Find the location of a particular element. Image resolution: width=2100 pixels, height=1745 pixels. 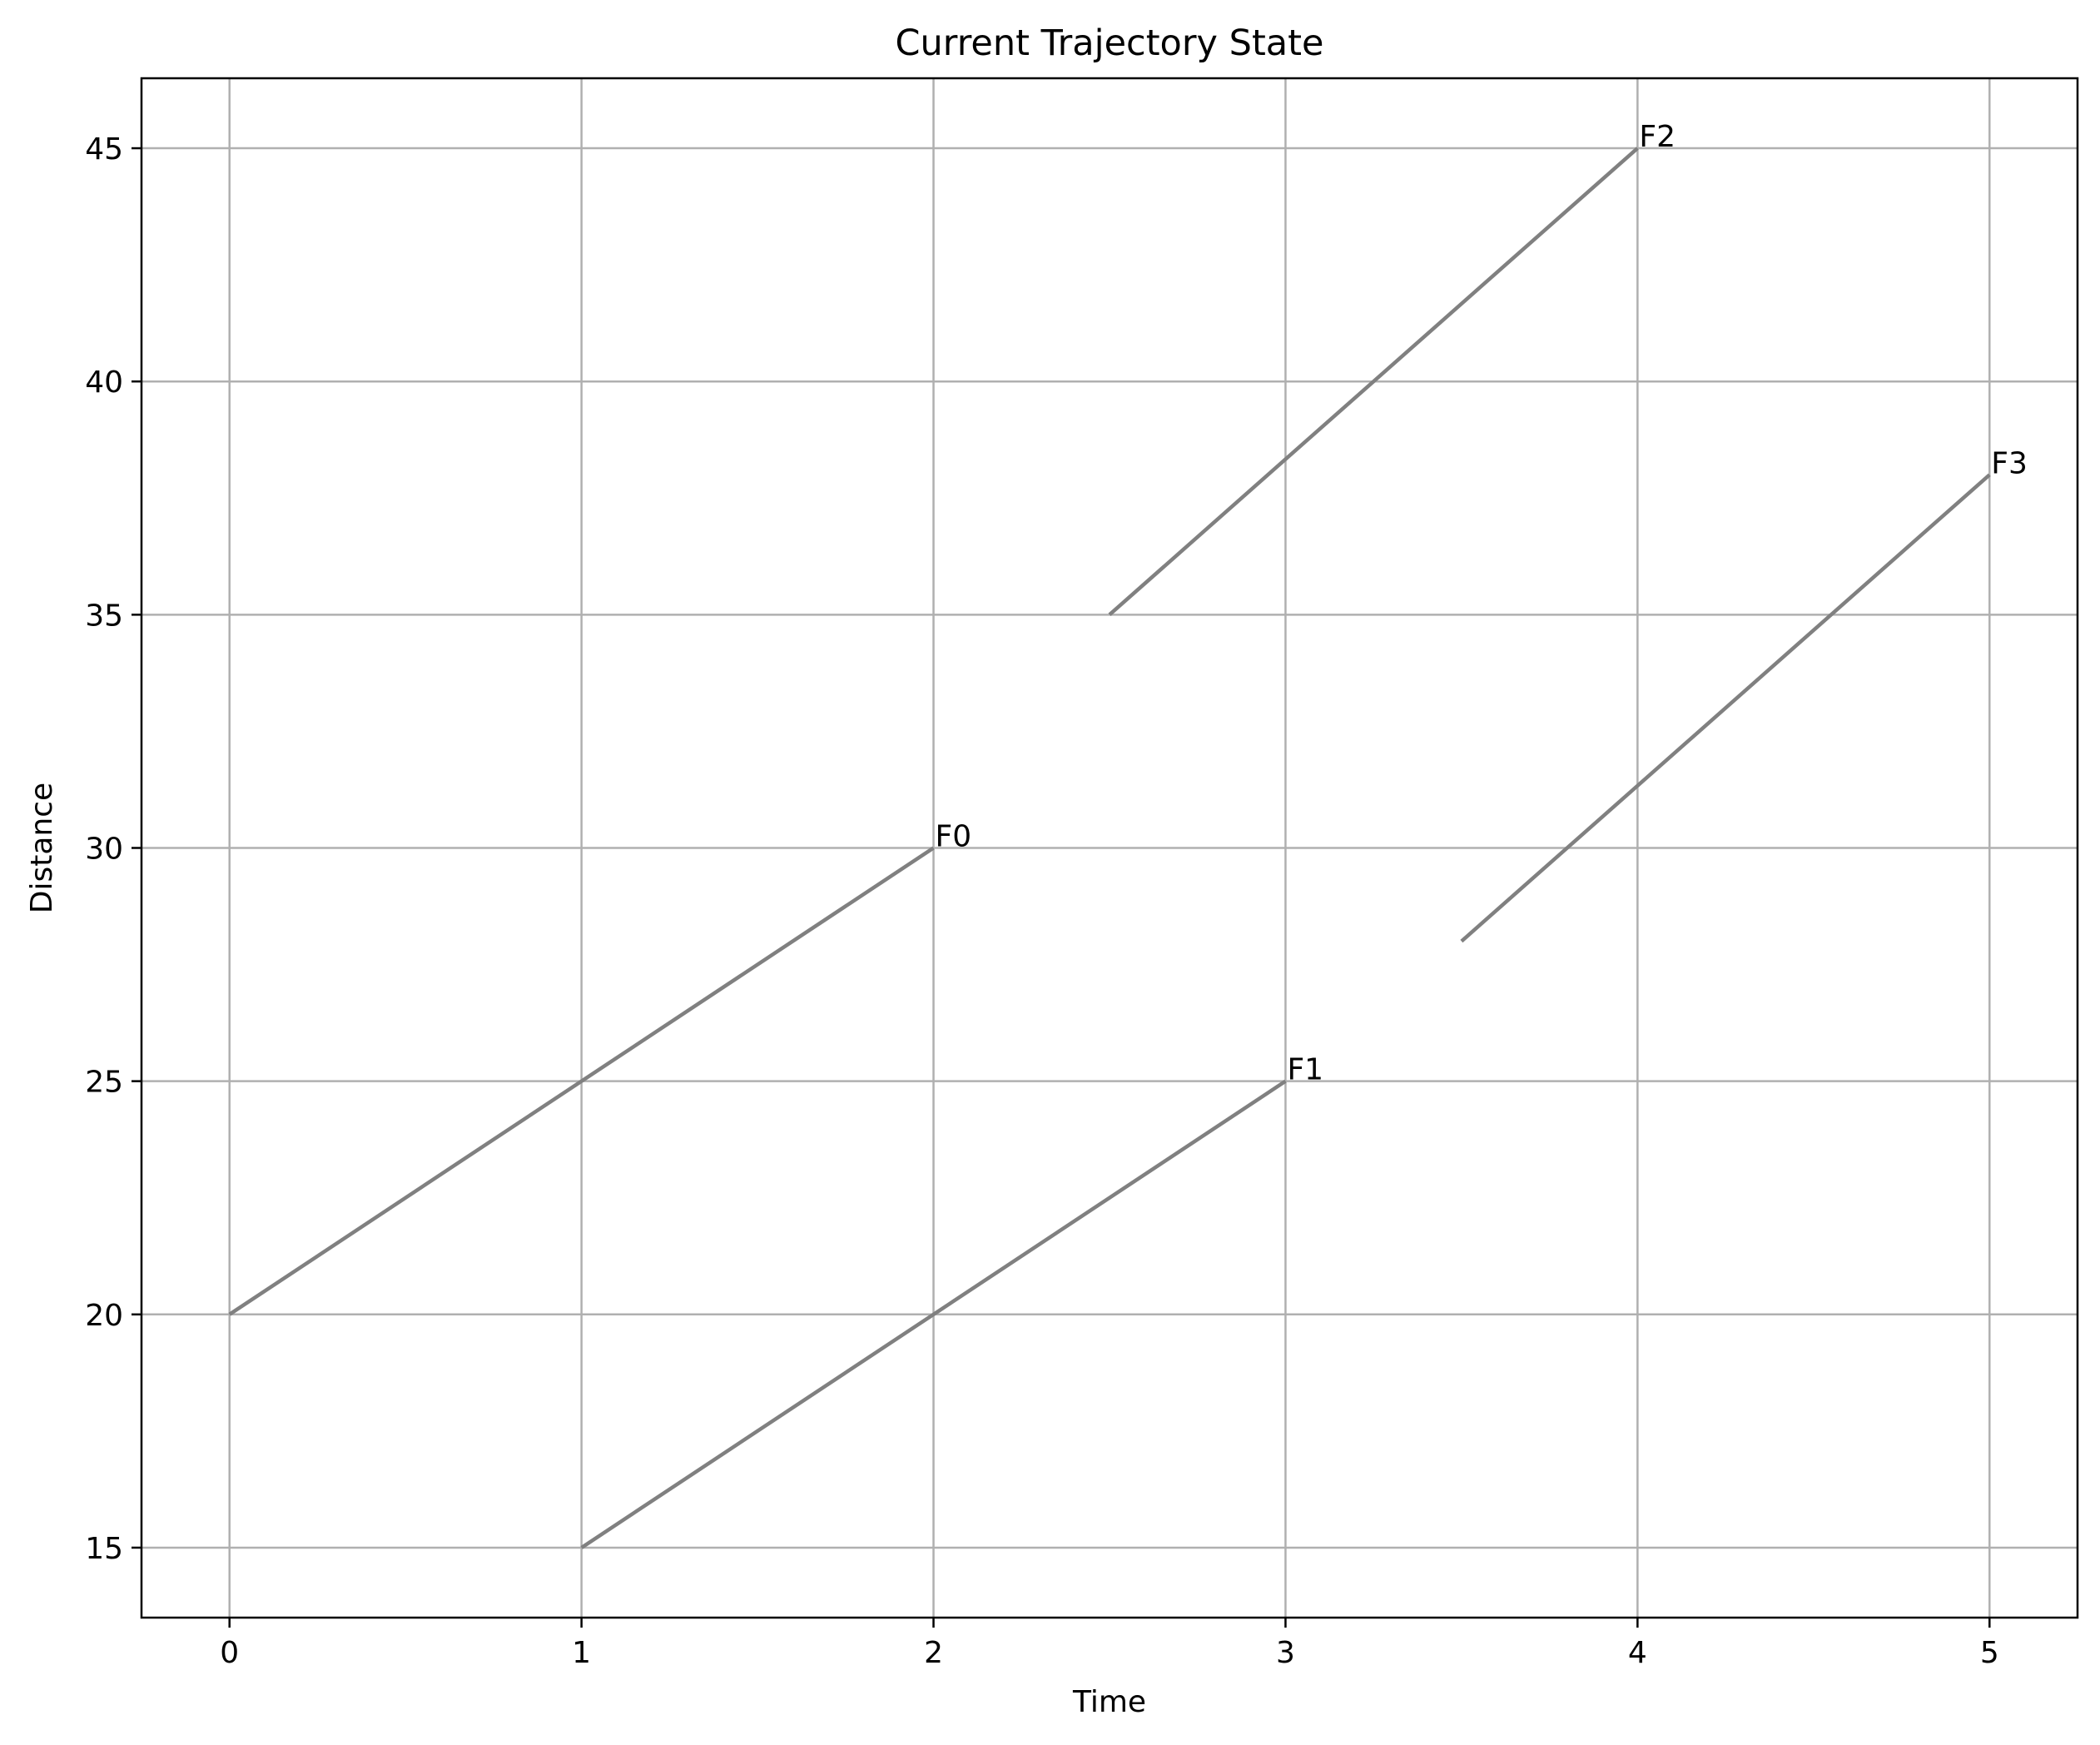

chart-title: Current Trajectory State is located at coordinates (1110, 43).